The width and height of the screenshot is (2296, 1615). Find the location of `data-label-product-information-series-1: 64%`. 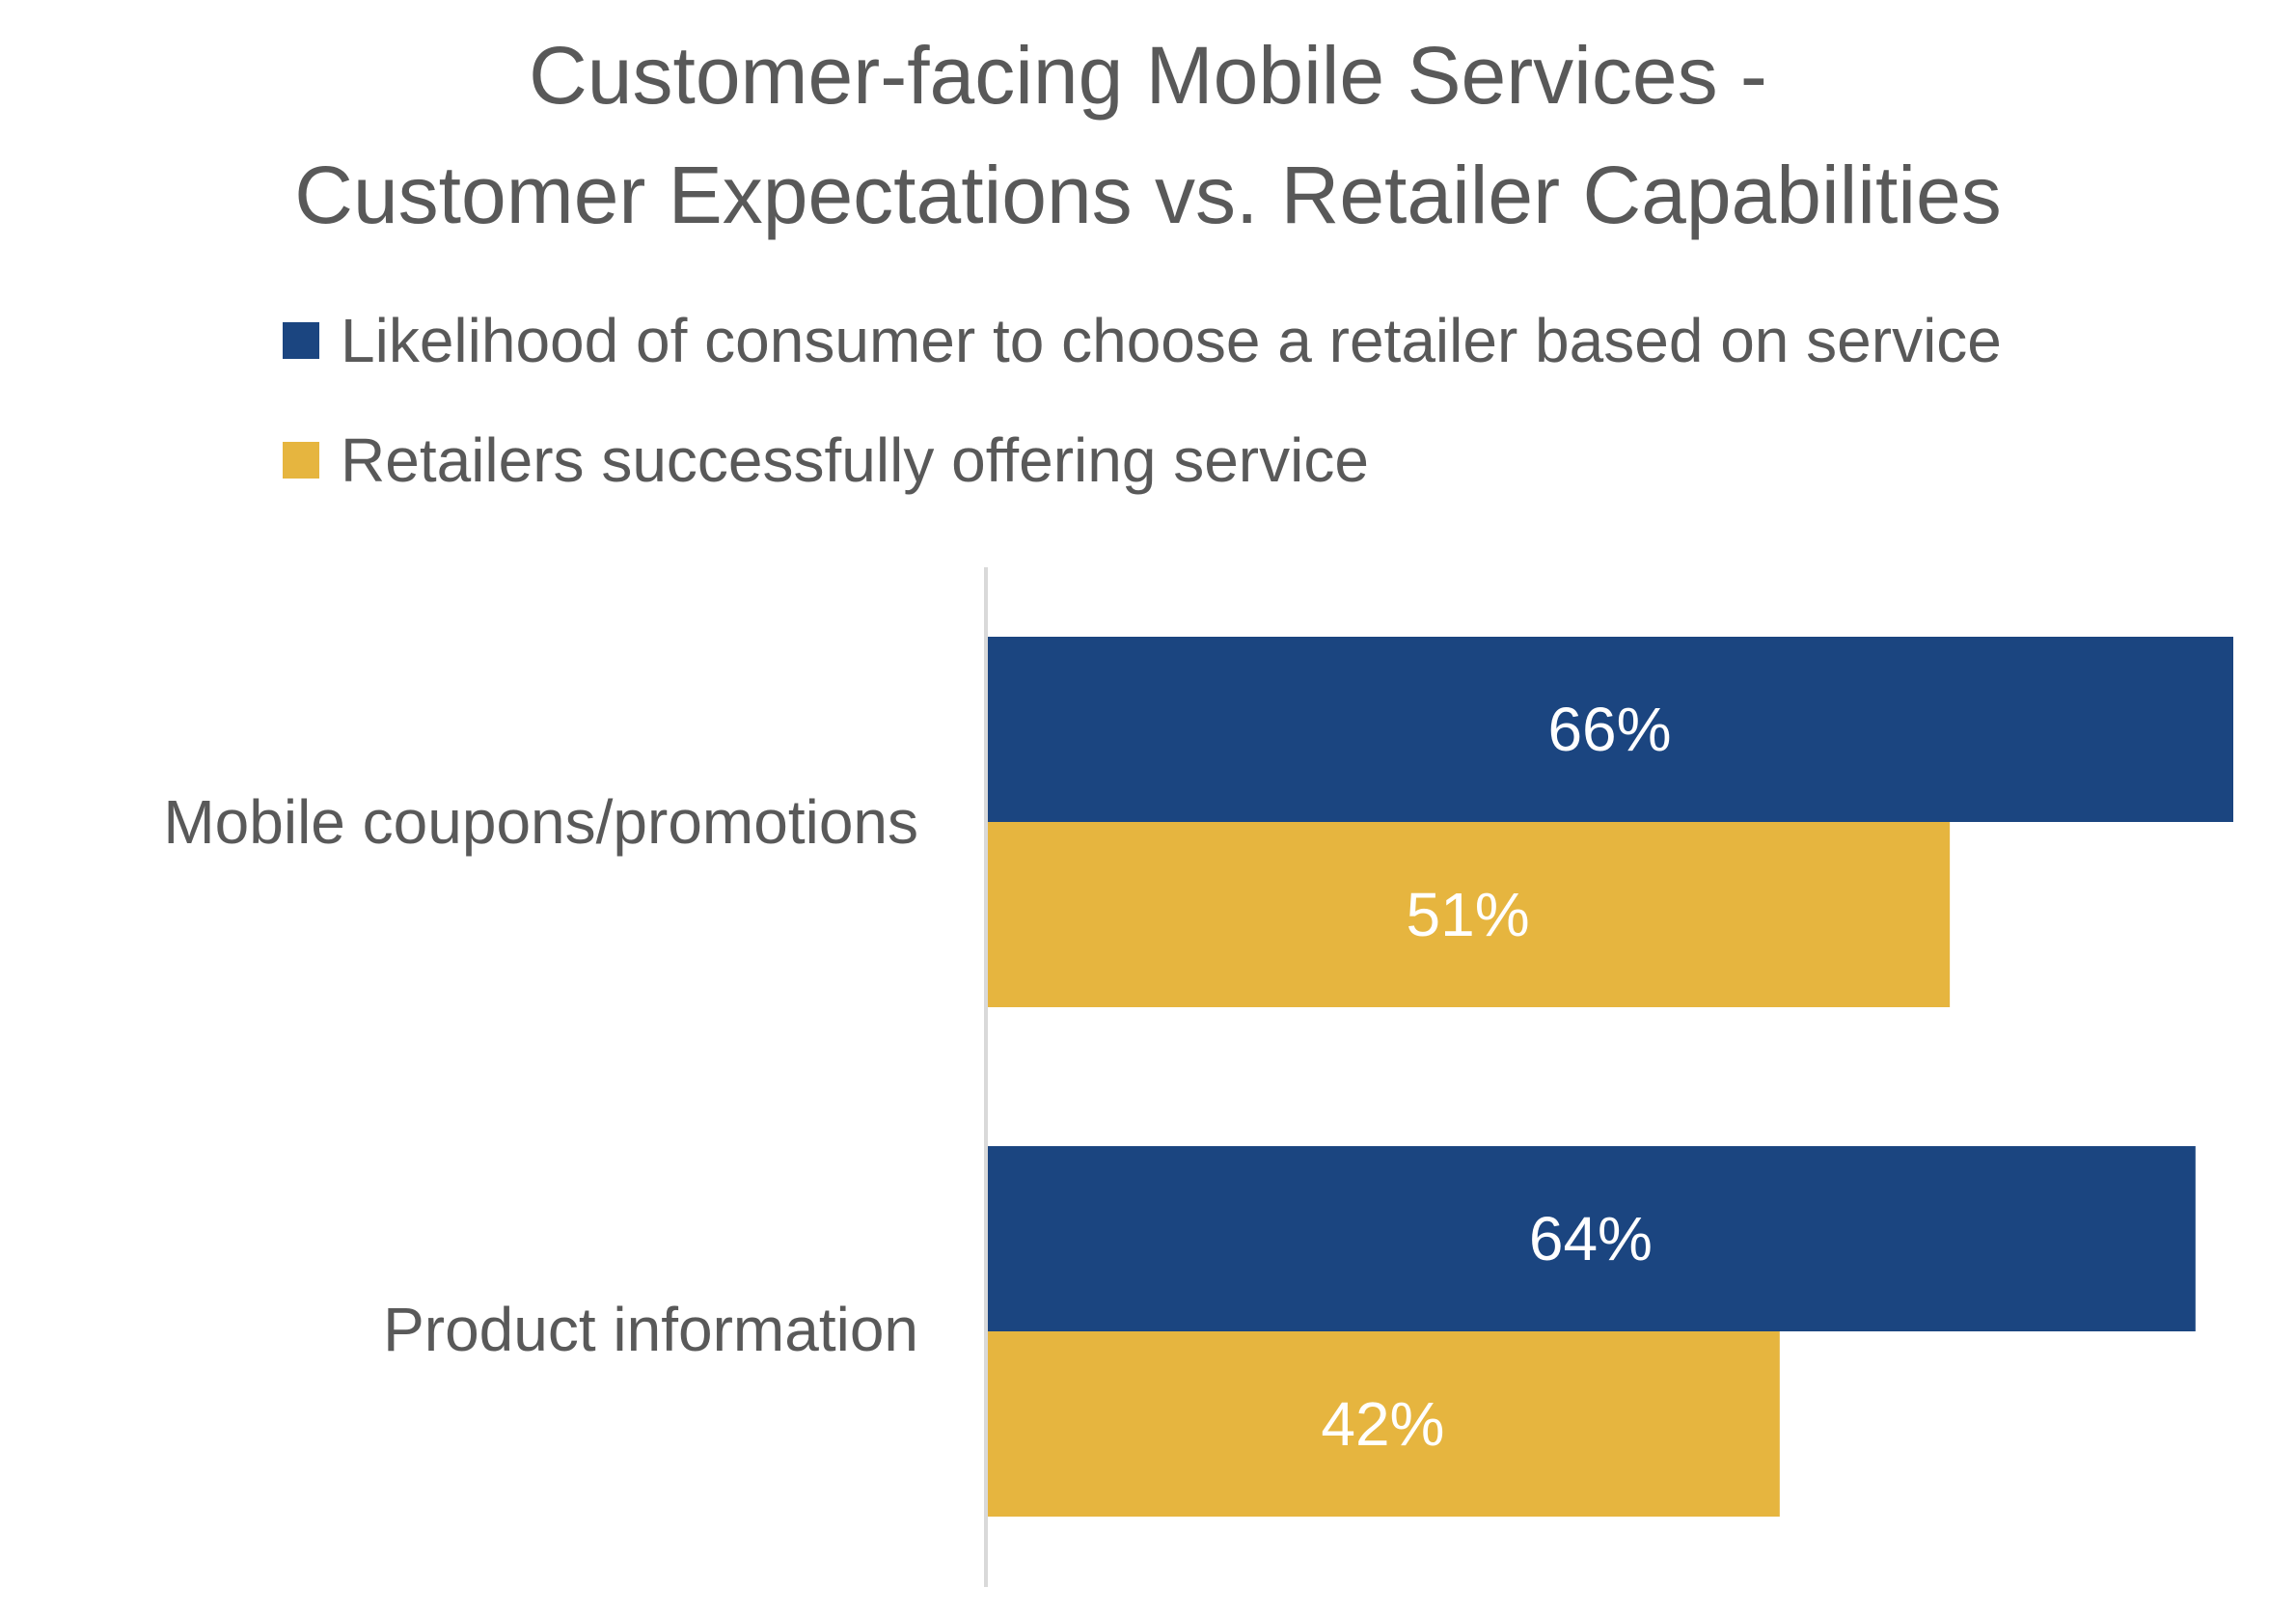

data-label-product-information-series-1: 64% is located at coordinates (1591, 1238).